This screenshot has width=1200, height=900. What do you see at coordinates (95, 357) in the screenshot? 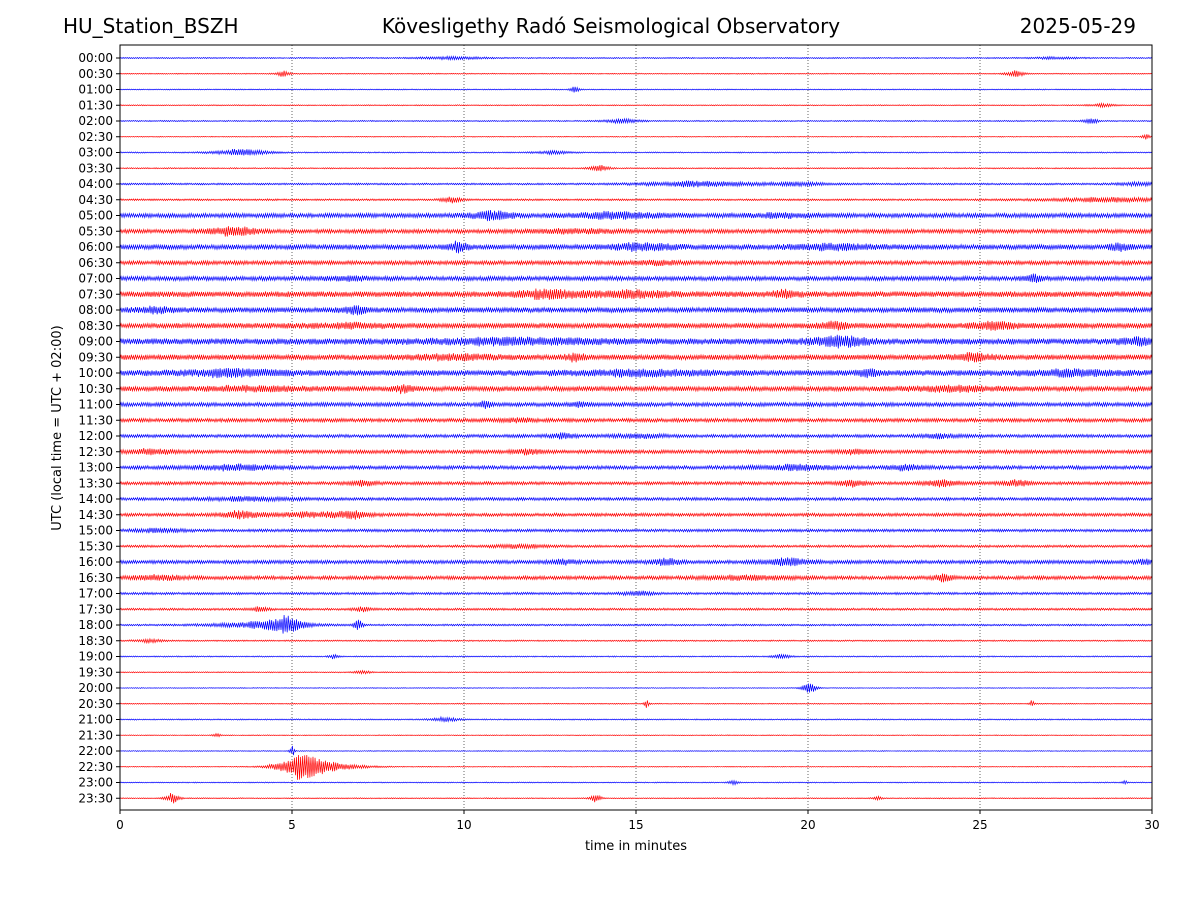
I see `y-tick-label-09:30: 09:30` at bounding box center [95, 357].